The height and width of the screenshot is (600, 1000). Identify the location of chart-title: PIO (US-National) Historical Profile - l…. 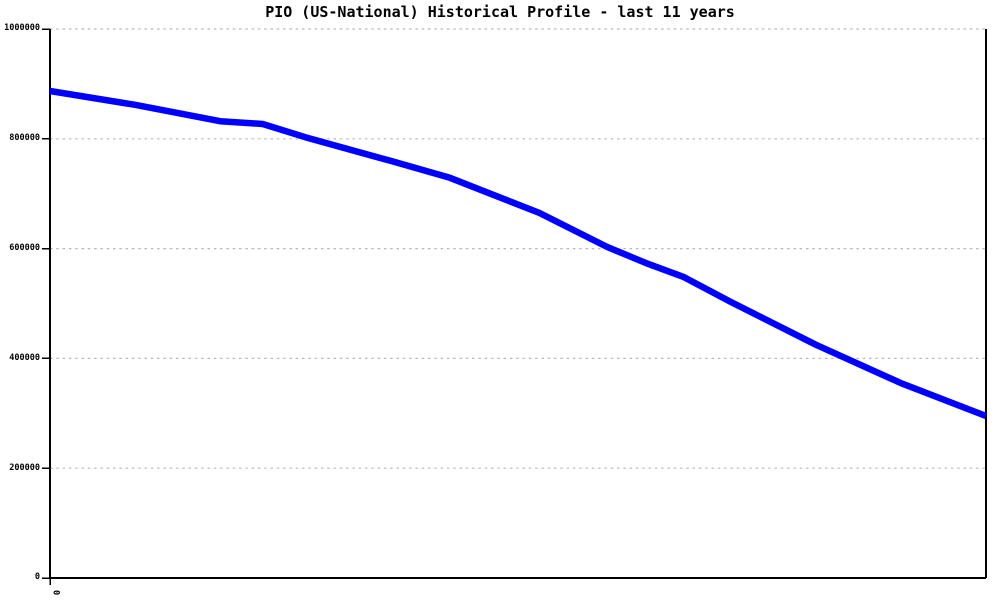
(500, 12).